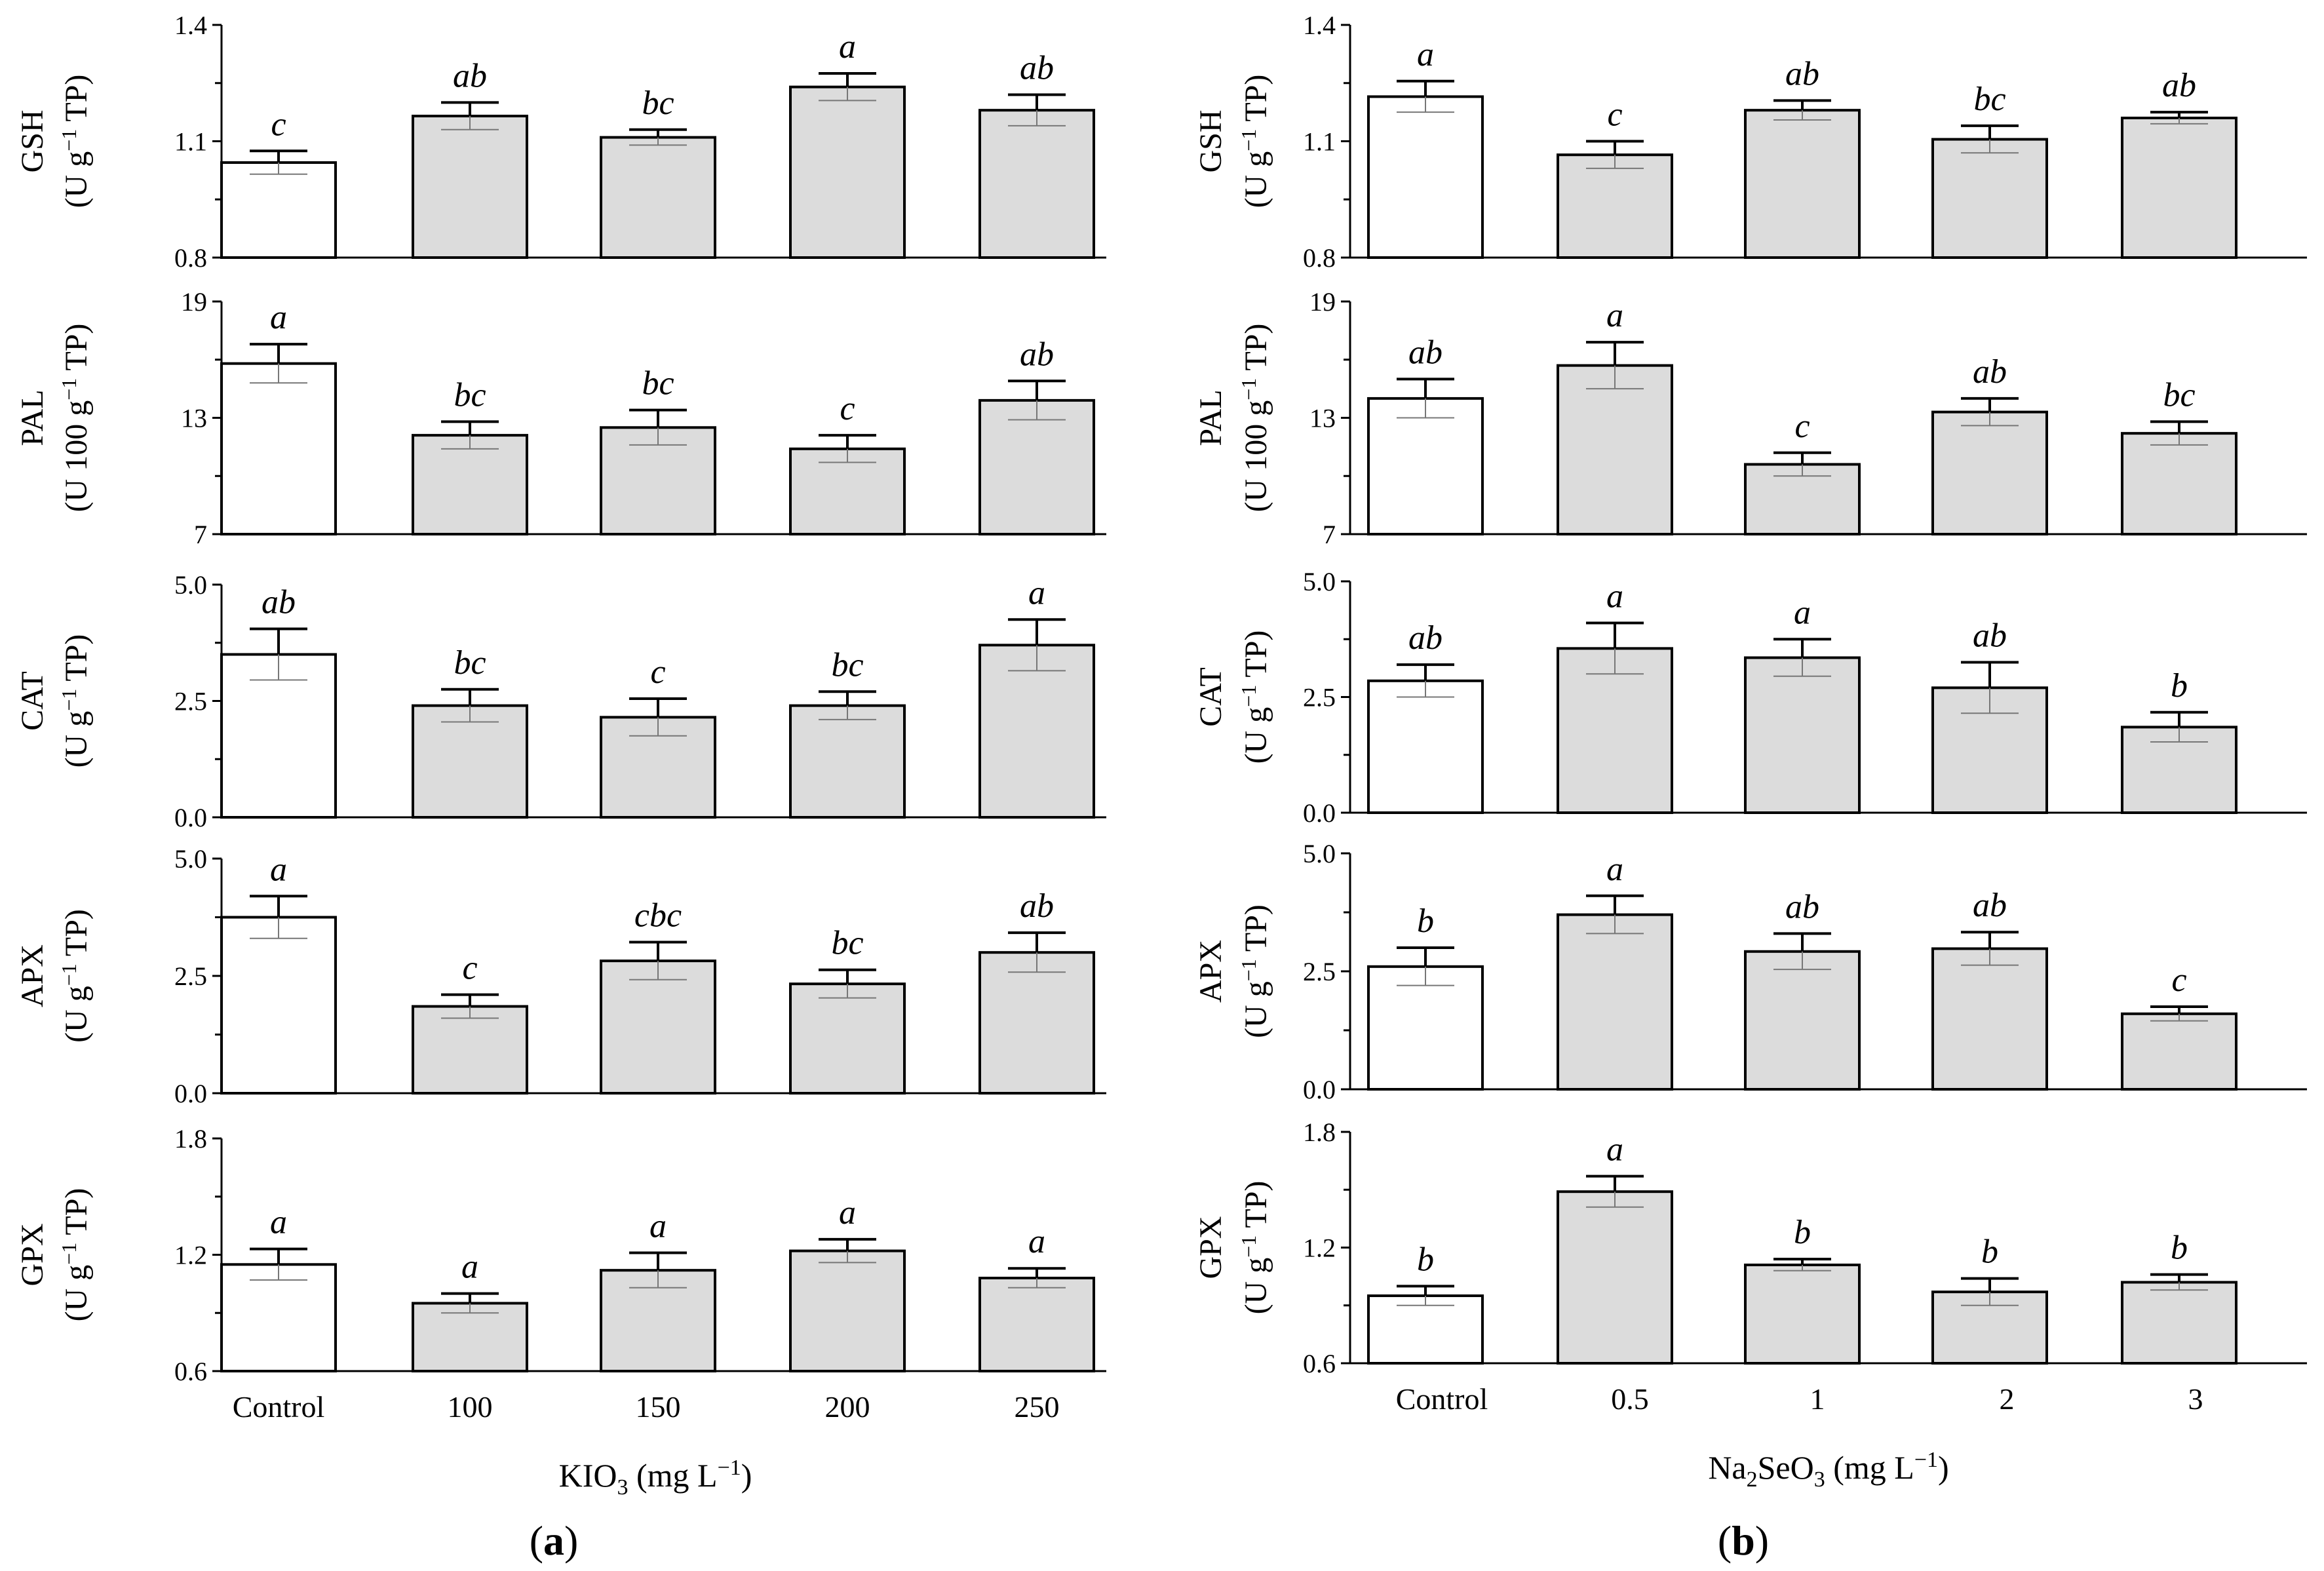 The image size is (2324, 1571). Describe the element at coordinates (729, 1468) in the screenshot. I see `x-title-superscript: −1` at that location.